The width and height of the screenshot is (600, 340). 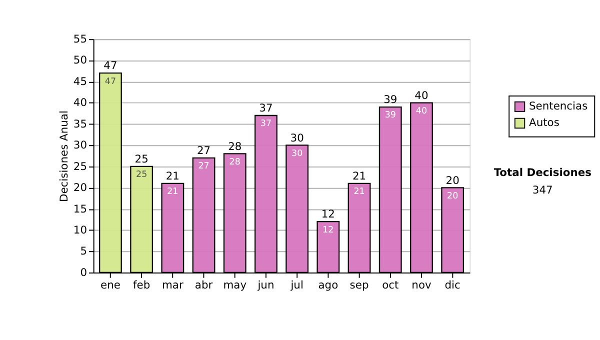 I want to click on y-tick-label: 40, so click(x=80, y=103).